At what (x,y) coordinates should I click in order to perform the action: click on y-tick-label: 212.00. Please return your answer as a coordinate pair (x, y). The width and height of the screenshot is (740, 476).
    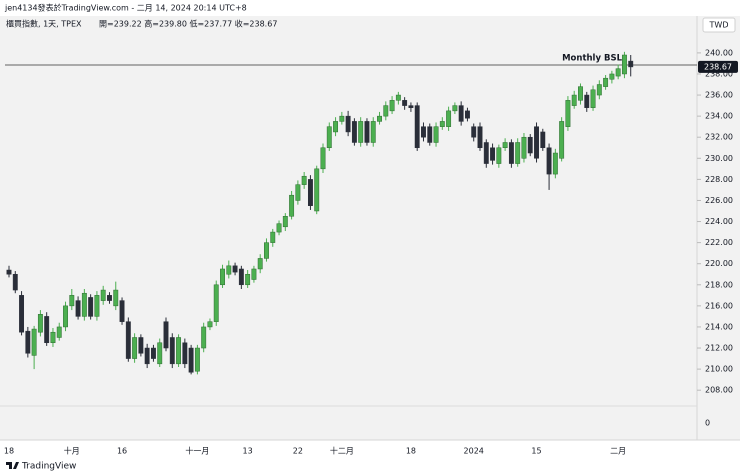
    Looking at the image, I should click on (719, 348).